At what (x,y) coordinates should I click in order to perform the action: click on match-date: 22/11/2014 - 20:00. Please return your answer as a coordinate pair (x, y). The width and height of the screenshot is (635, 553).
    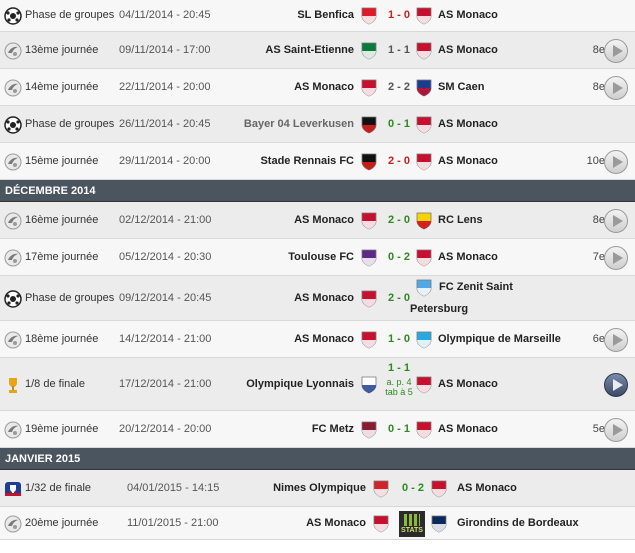
    Looking at the image, I should click on (165, 86).